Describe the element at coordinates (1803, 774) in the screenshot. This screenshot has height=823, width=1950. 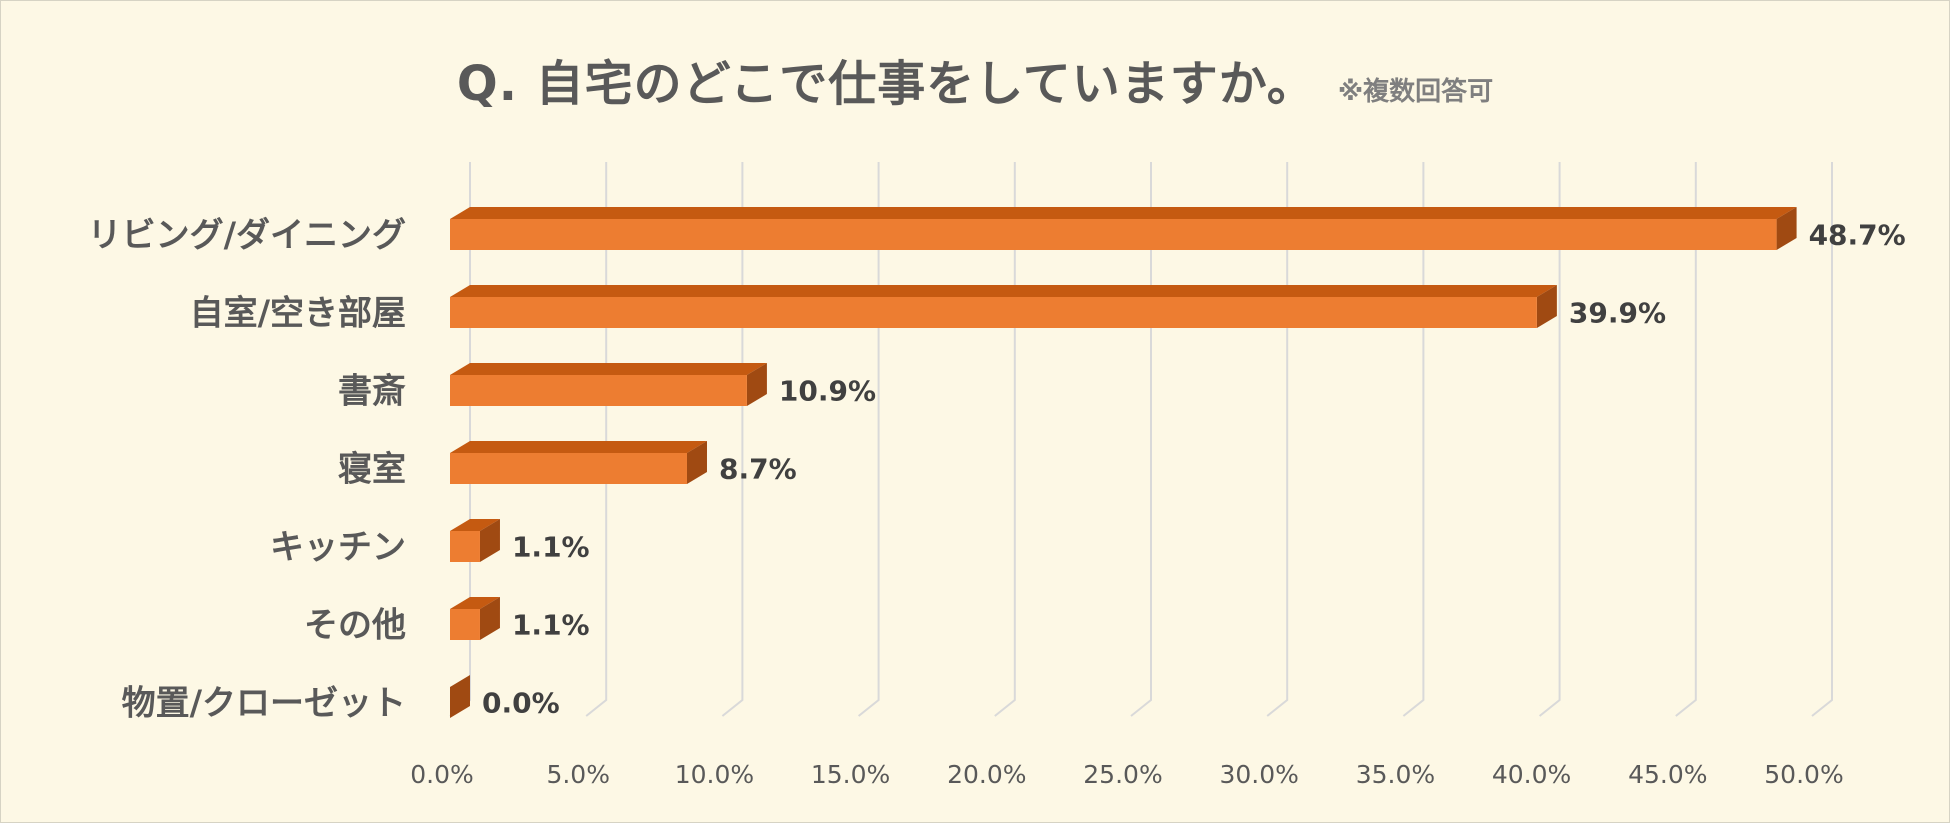
I see `x-tick-label: 50.0%` at that location.